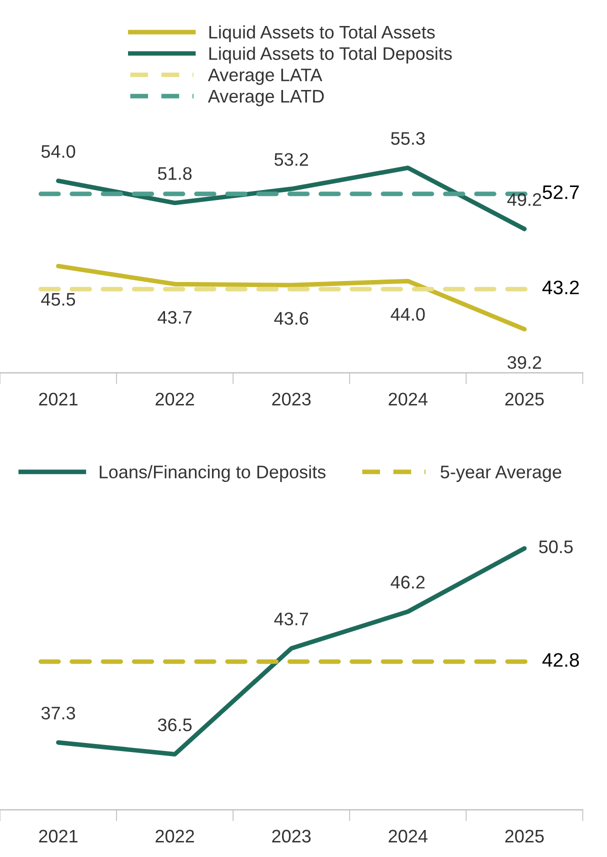  What do you see at coordinates (330, 55) in the screenshot?
I see `legend-label: Liquid Assets to Total Deposits` at bounding box center [330, 55].